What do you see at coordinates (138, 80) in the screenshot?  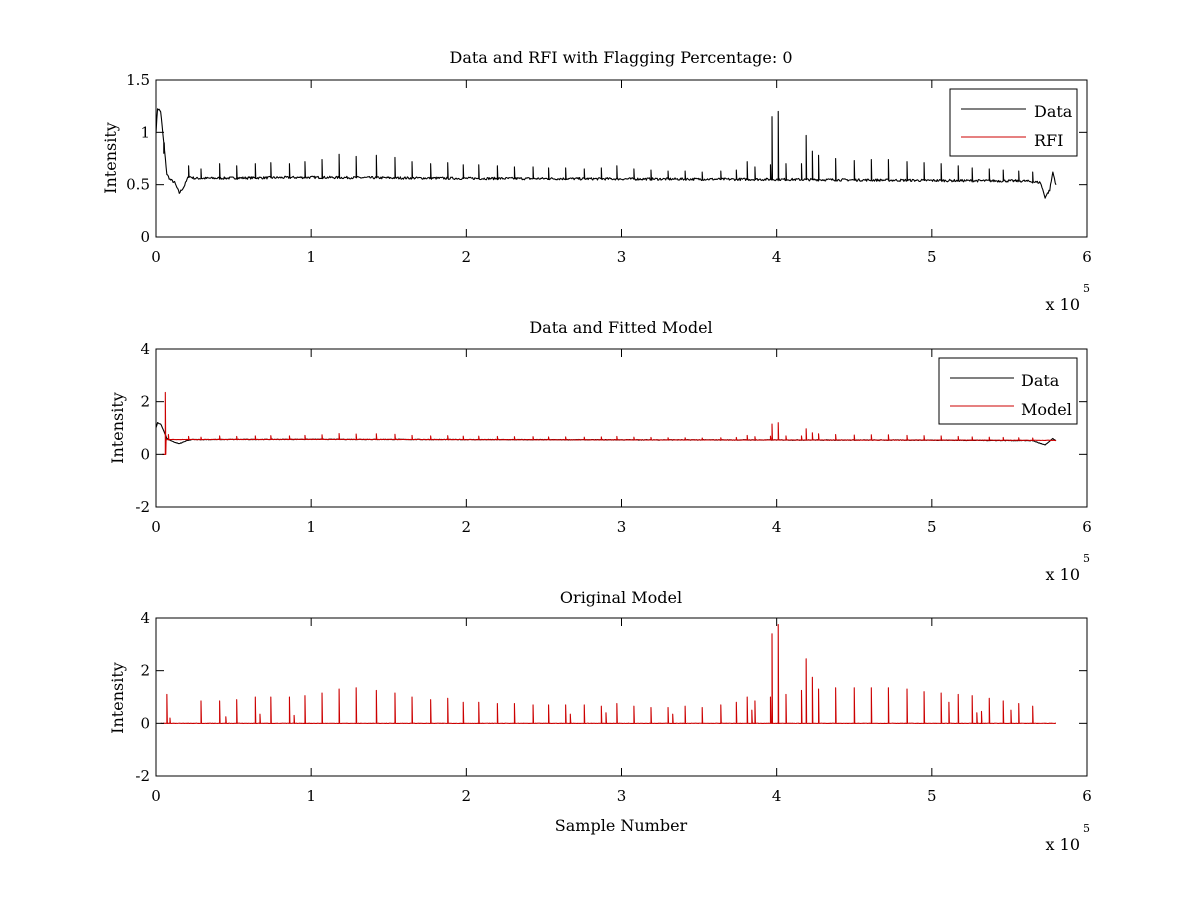 I see `y-tick-label: 1.5` at bounding box center [138, 80].